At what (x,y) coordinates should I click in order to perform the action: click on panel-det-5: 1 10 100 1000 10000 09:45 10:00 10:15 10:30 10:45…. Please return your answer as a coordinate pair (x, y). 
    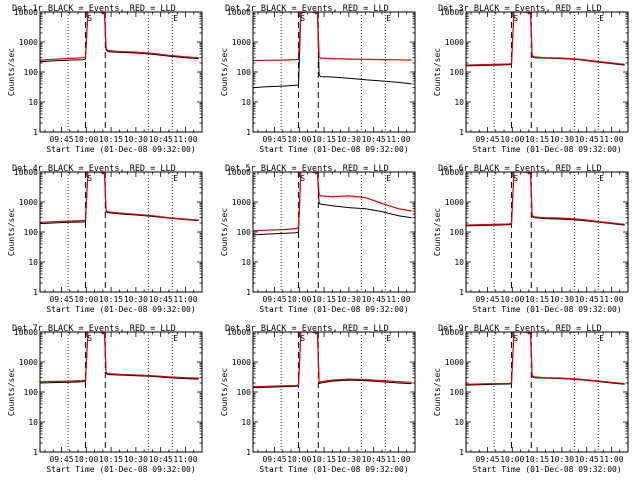
    Looking at the image, I should click on (318, 239).